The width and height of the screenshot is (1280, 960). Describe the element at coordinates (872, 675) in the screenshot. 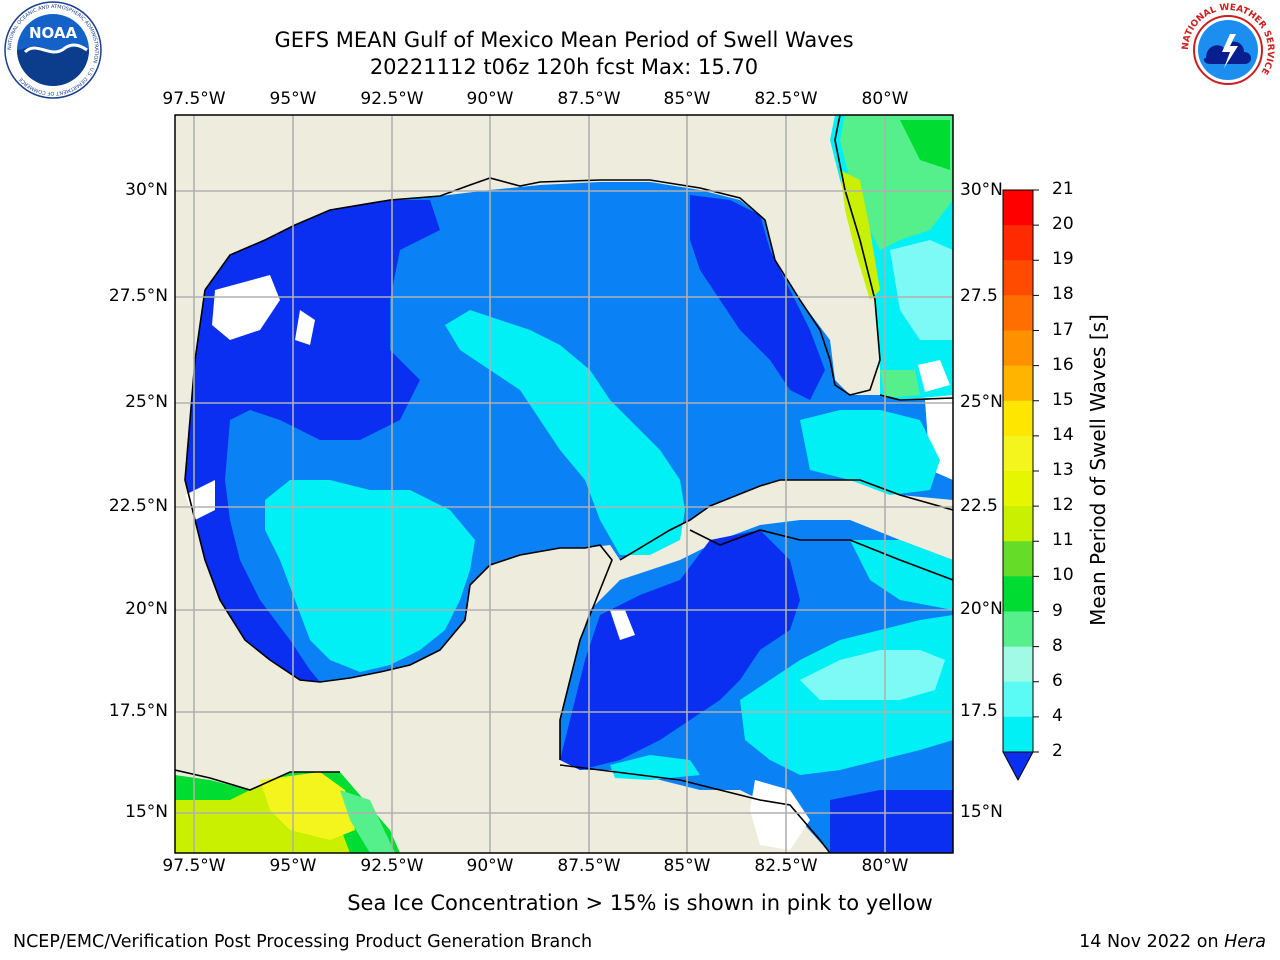

I see `caribbean-ocean-lightcyan` at that location.